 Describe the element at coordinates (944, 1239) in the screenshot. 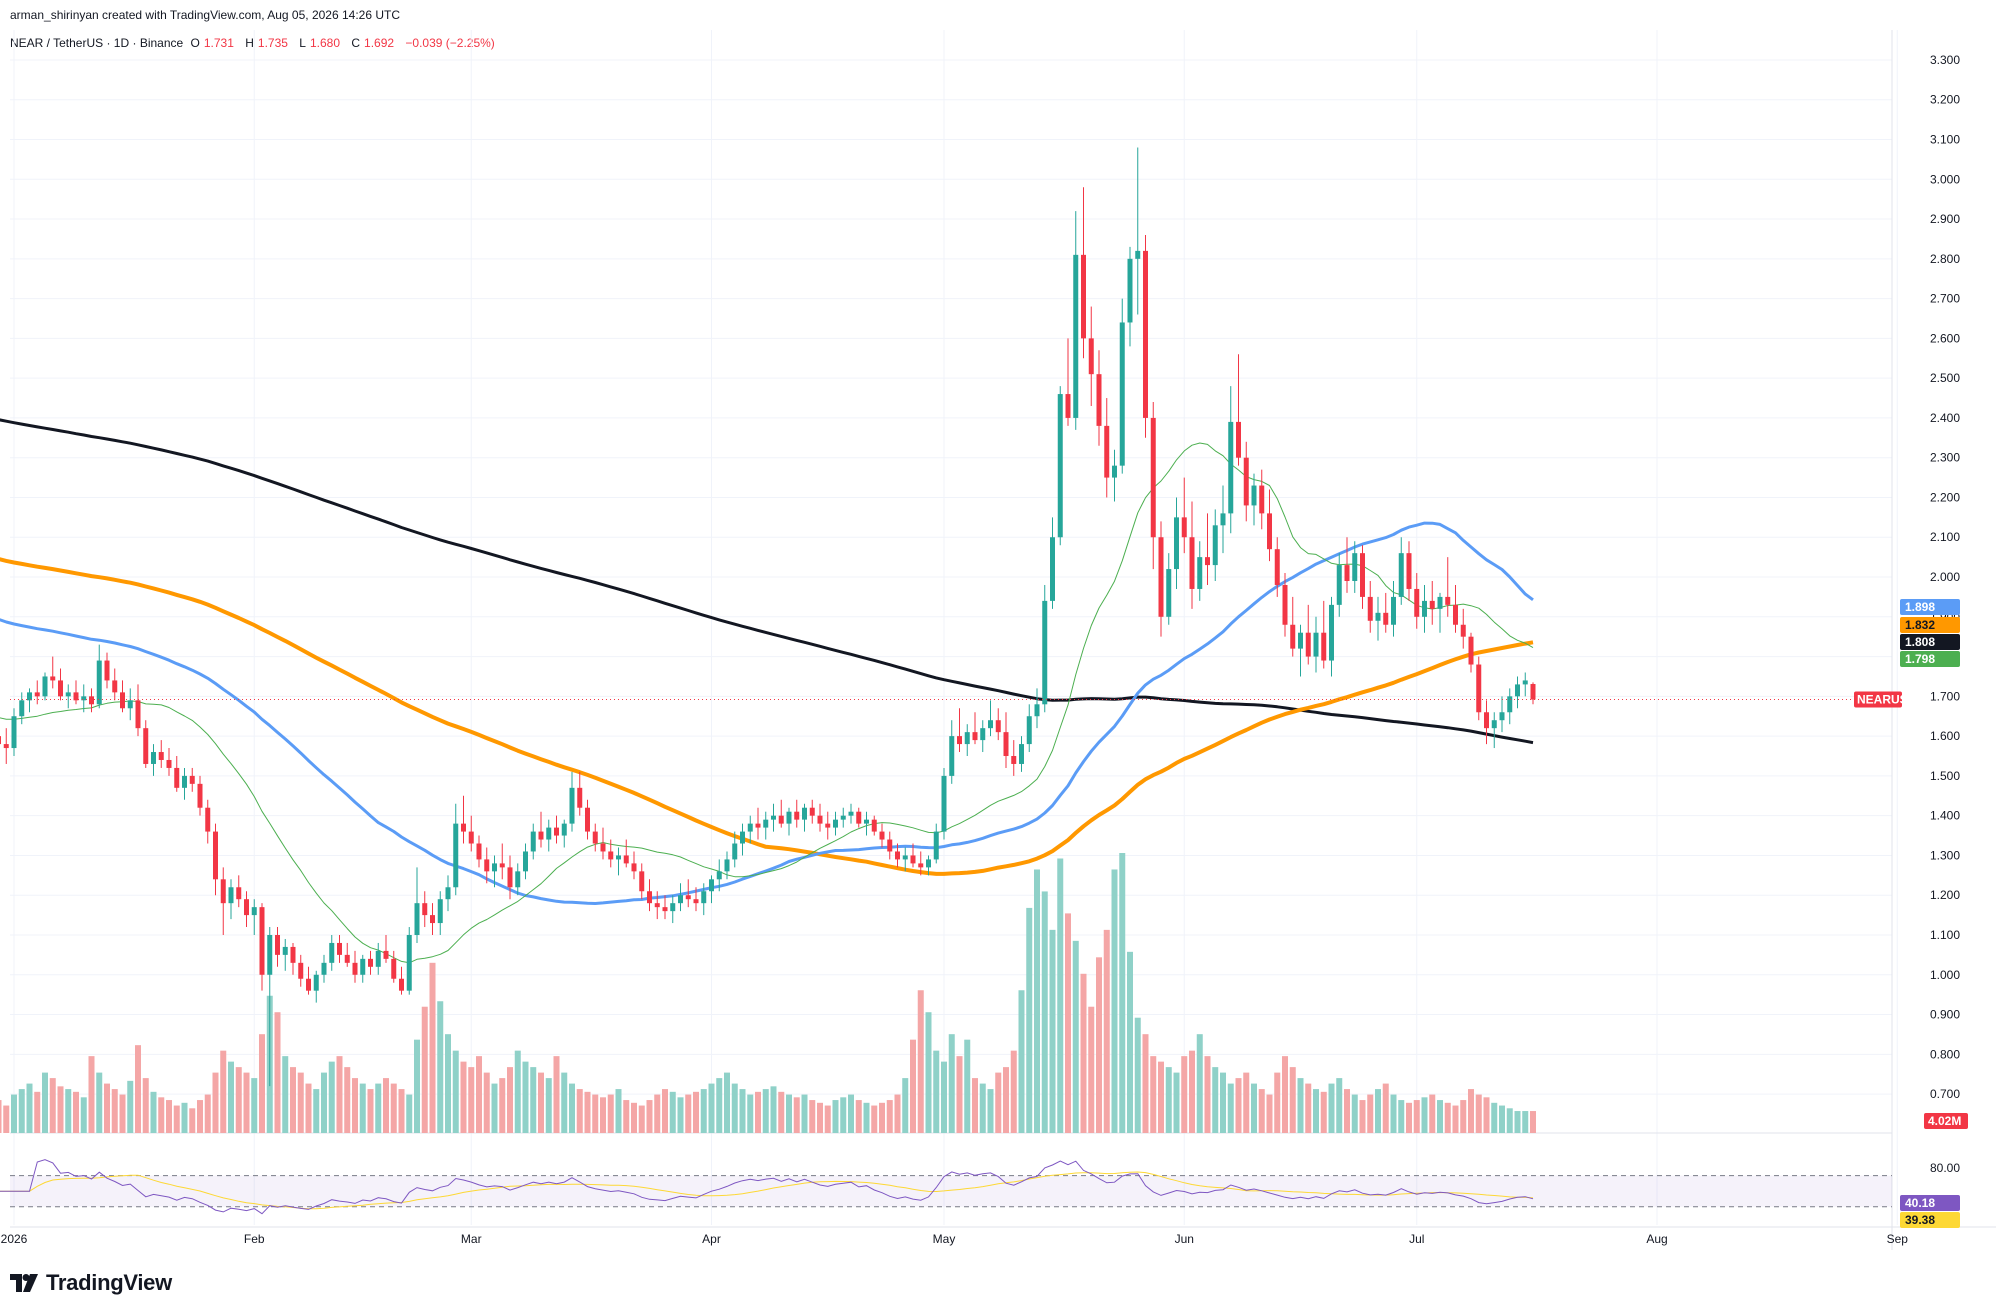

I see `time-axis-tick: May` at that location.